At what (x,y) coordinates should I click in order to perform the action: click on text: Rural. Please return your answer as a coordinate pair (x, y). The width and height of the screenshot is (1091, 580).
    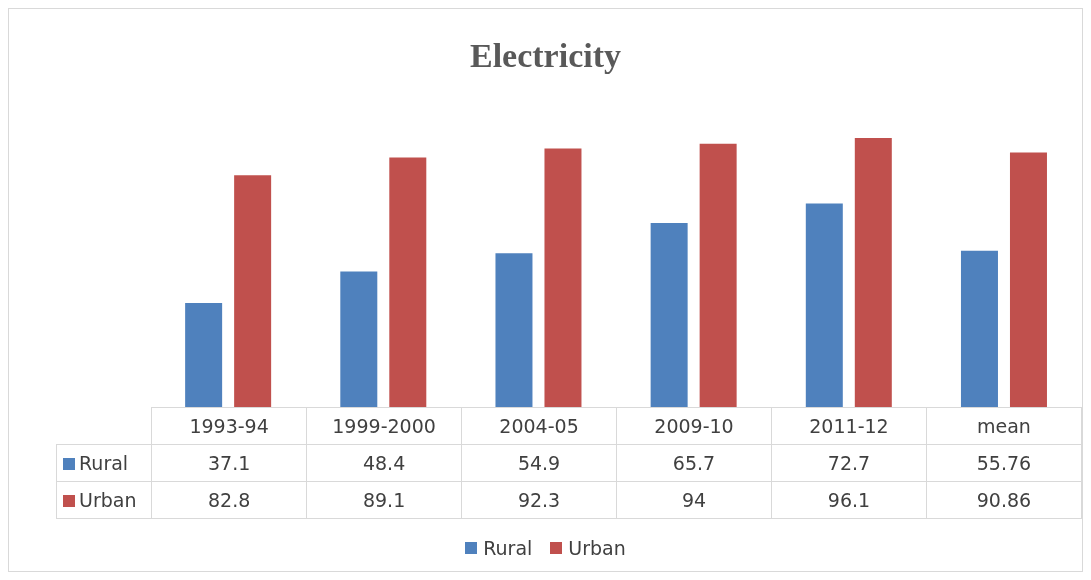
    Looking at the image, I should click on (508, 548).